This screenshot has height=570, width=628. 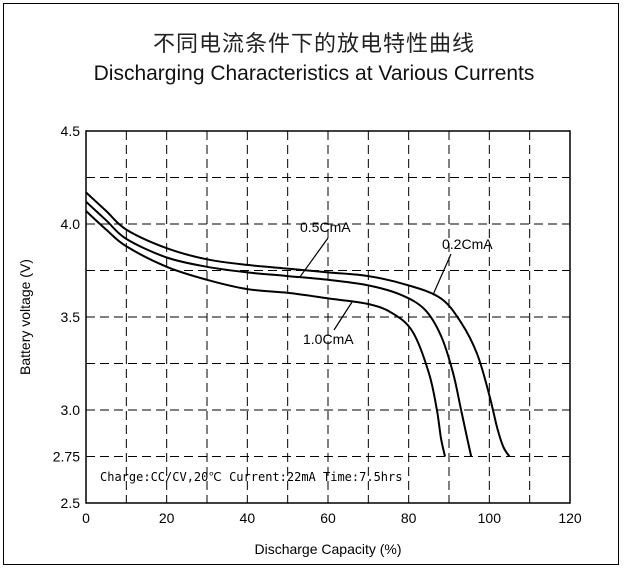 I want to click on x-tick-label: 40, so click(x=248, y=518).